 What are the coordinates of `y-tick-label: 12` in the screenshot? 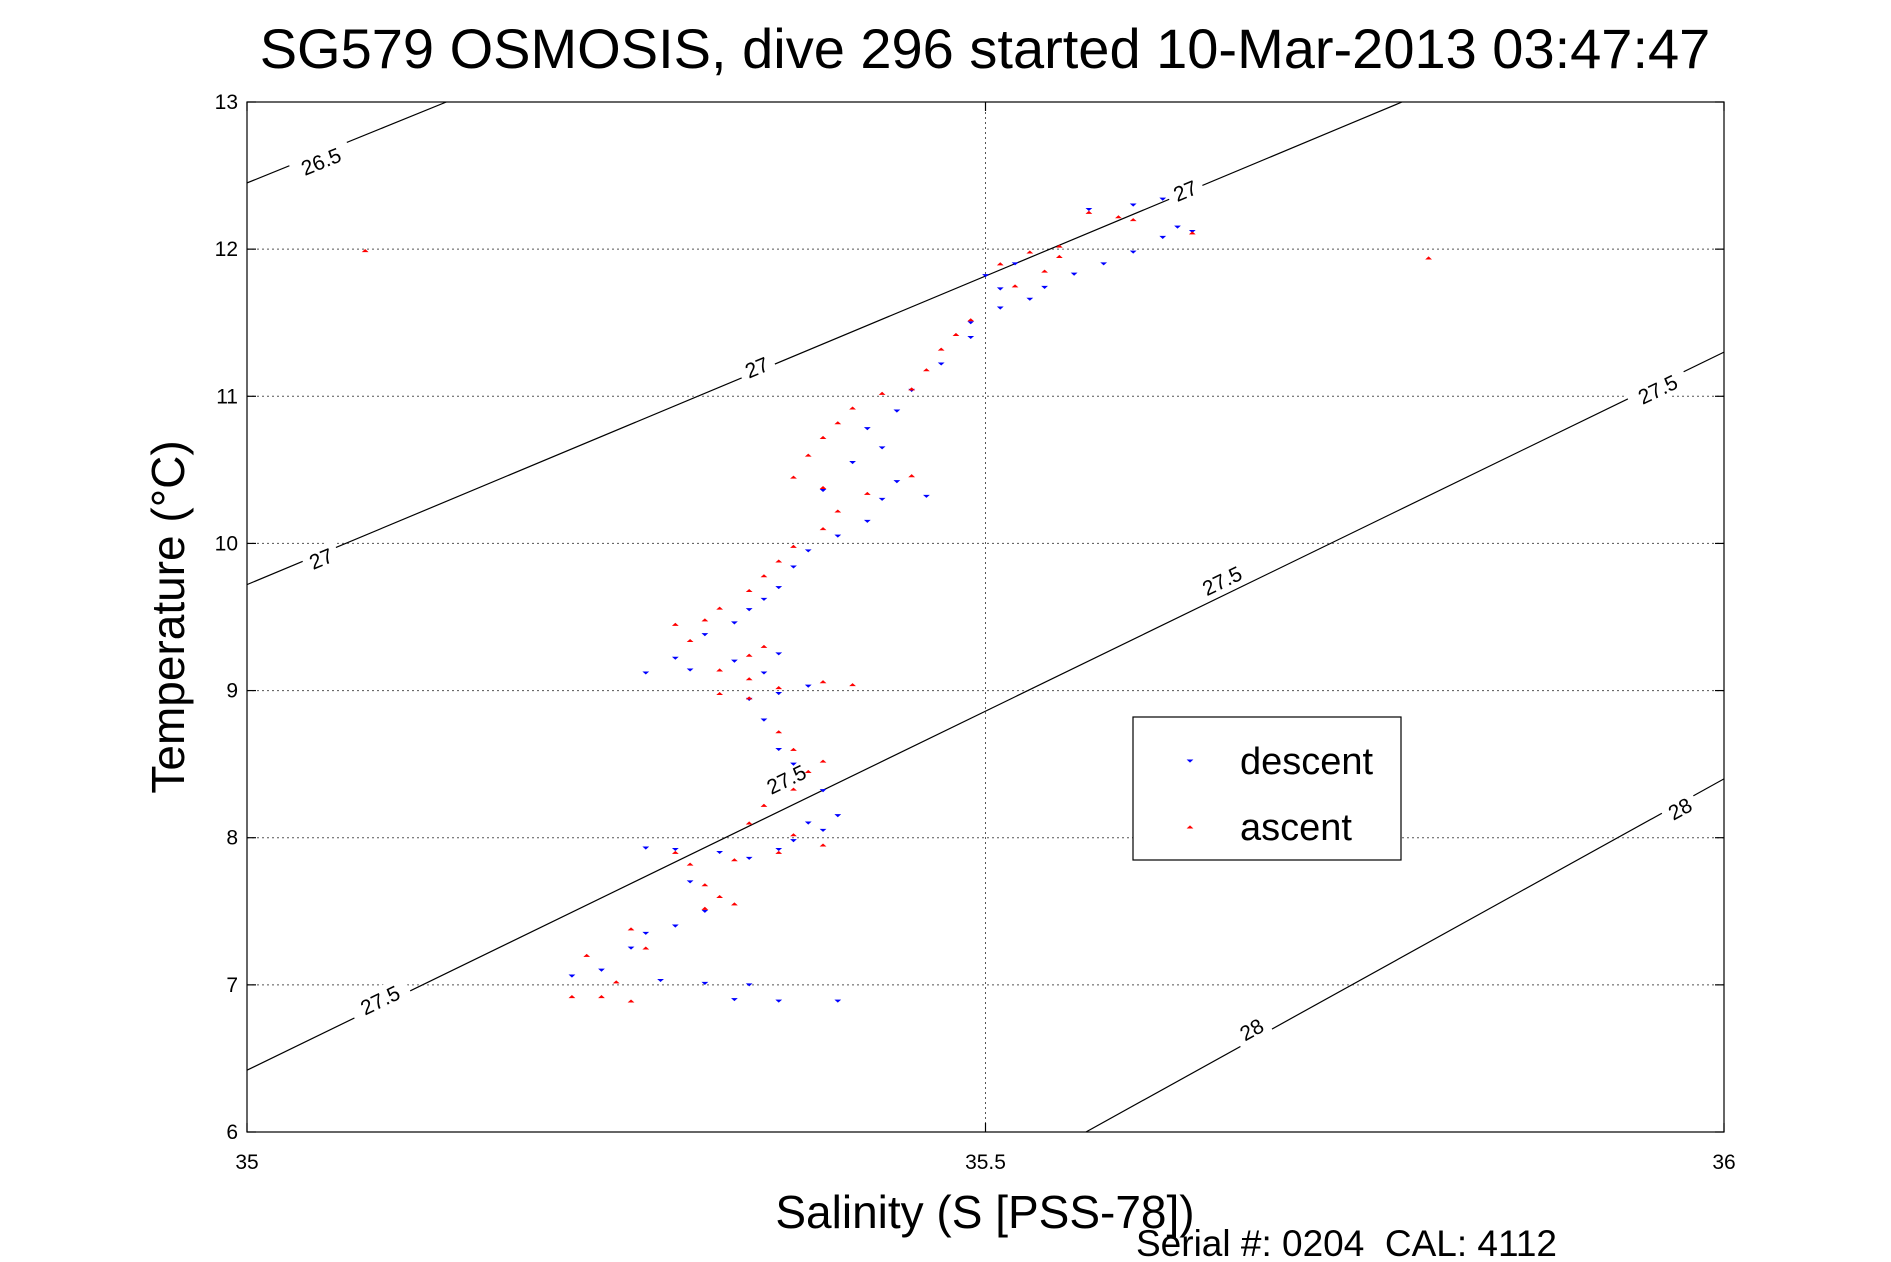 It's located at (226, 249).